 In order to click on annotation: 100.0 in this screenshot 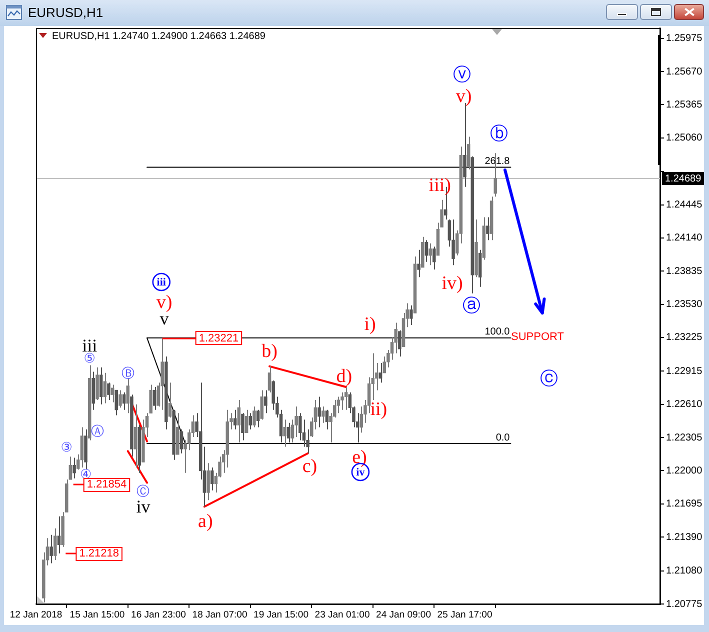, I will do `click(497, 332)`.